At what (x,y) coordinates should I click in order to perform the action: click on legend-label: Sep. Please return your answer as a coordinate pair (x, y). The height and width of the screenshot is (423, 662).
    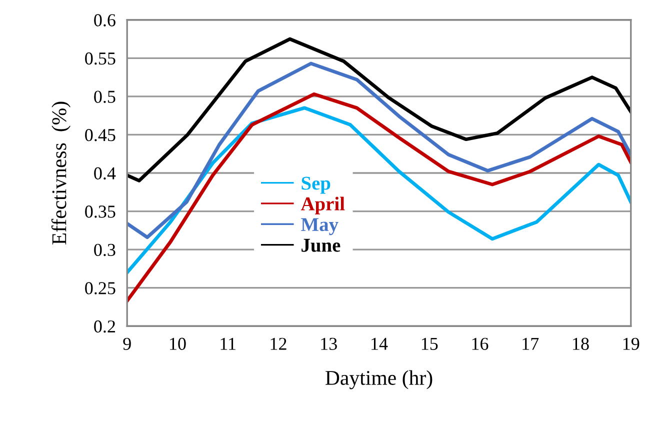
    Looking at the image, I should click on (316, 185).